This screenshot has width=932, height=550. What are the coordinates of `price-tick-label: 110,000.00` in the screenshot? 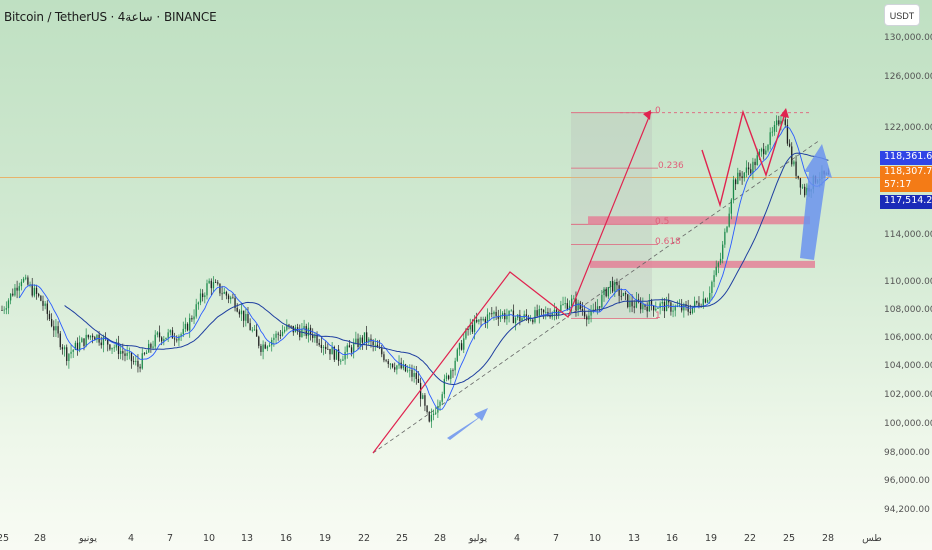 It's located at (908, 282).